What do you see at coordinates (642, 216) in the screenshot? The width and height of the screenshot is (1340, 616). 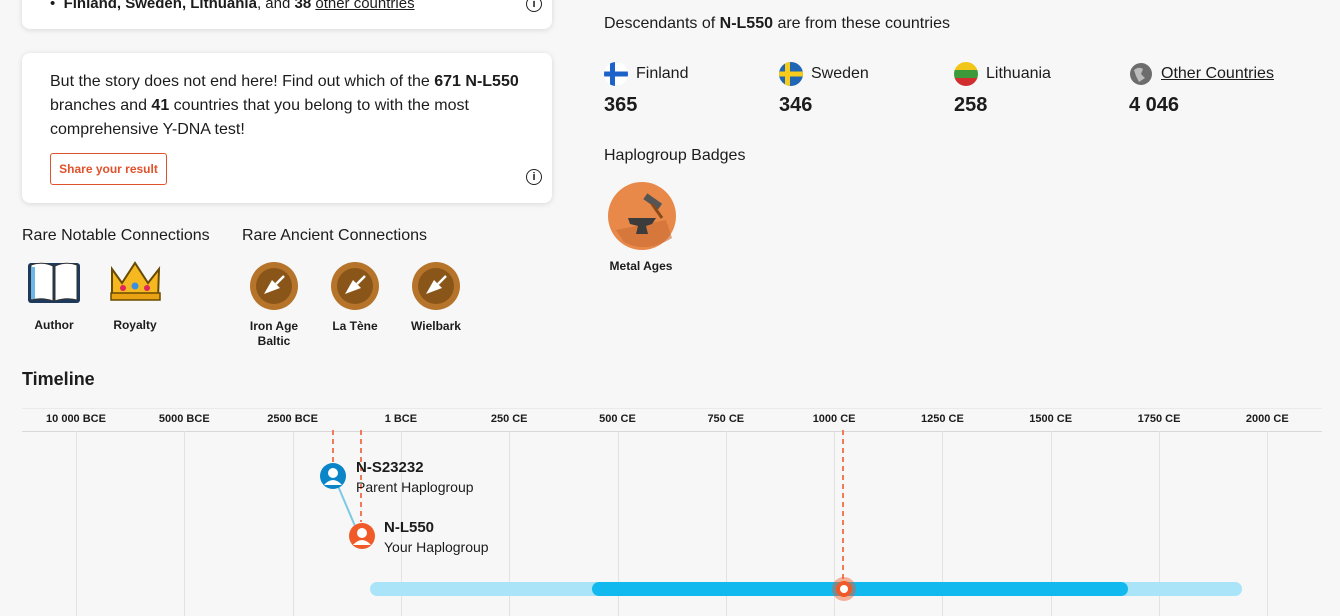 I see `metal-ages-badge` at bounding box center [642, 216].